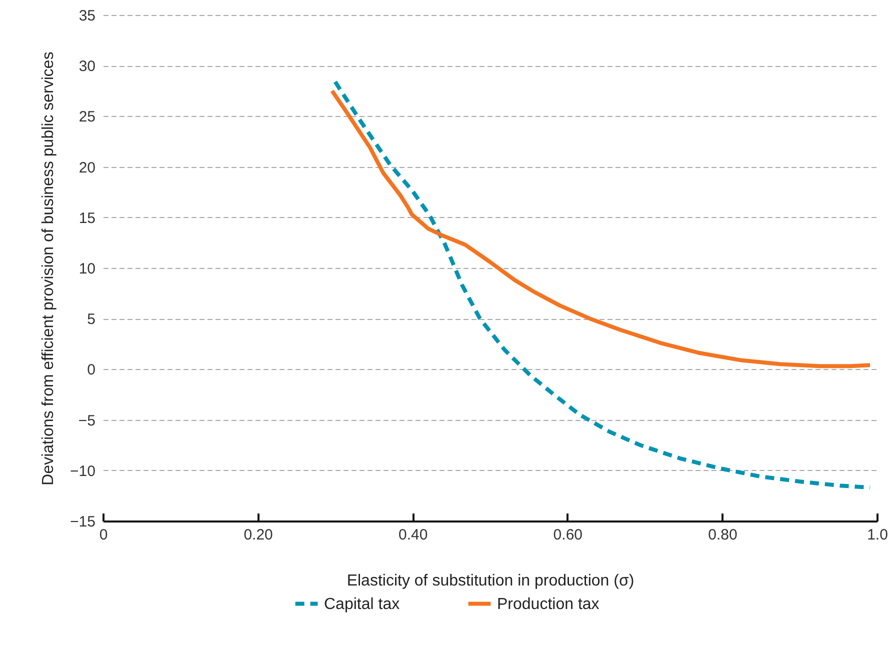 This screenshot has width=890, height=666. I want to click on y-axis-title: Deviations from efficient provision of business public services, so click(49, 269).